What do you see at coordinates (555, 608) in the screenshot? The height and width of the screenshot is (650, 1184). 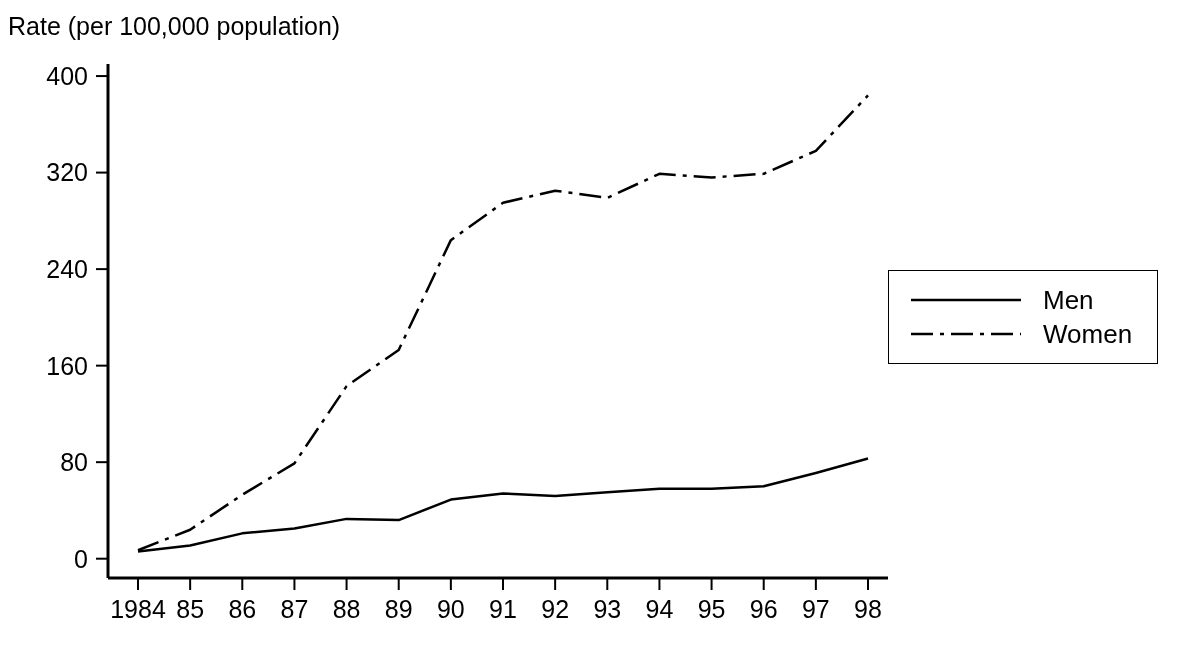 I see `x-tick-label: 92` at bounding box center [555, 608].